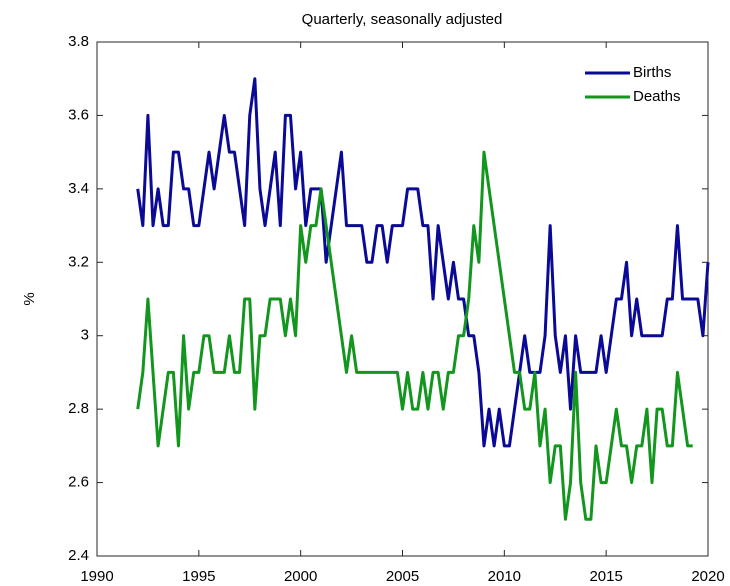 The image size is (730, 586). I want to click on chart-title: Quarterly, seasonally adjusted, so click(402, 19).